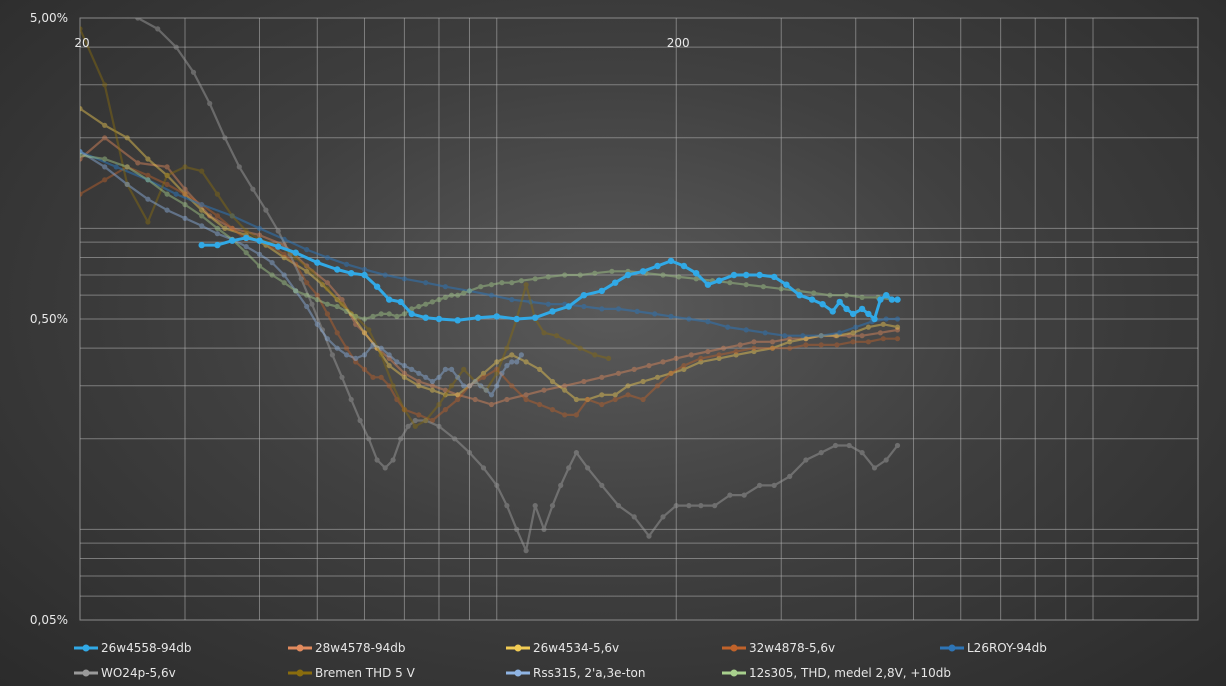  Describe the element at coordinates (1007, 648) in the screenshot. I see `legend-label: L26ROY-94db` at that location.